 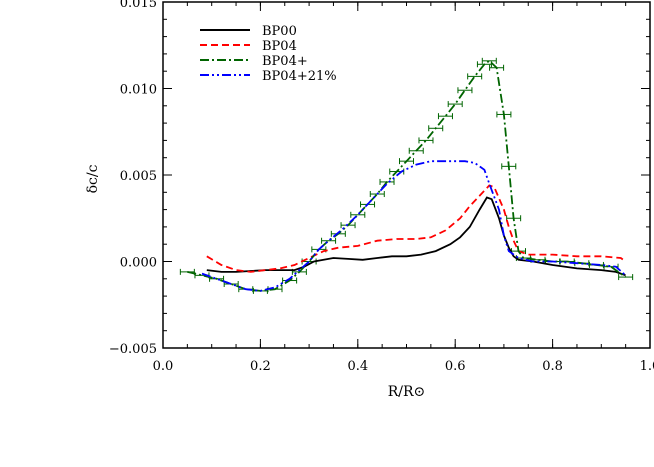 What do you see at coordinates (163, 366) in the screenshot?
I see `x-tick-label: 0.0` at bounding box center [163, 366].